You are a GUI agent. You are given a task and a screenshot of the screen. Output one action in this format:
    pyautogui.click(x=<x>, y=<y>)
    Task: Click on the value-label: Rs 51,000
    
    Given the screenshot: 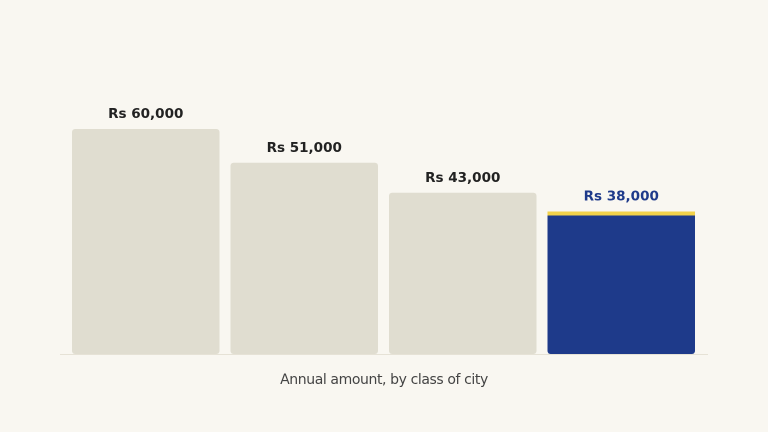 What is the action you would take?
    pyautogui.click(x=304, y=148)
    